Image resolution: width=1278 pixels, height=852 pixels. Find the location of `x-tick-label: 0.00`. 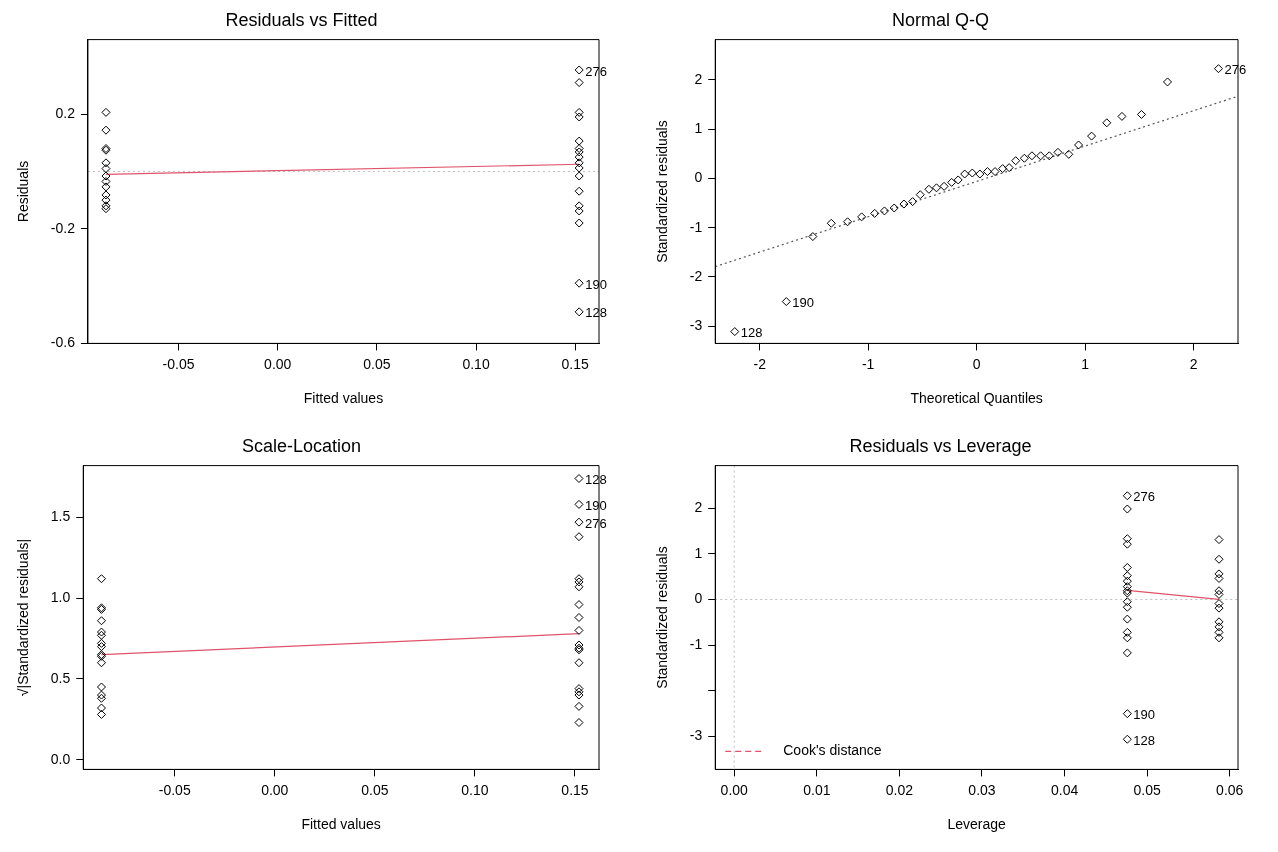

x-tick-label: 0.00 is located at coordinates (275, 789).